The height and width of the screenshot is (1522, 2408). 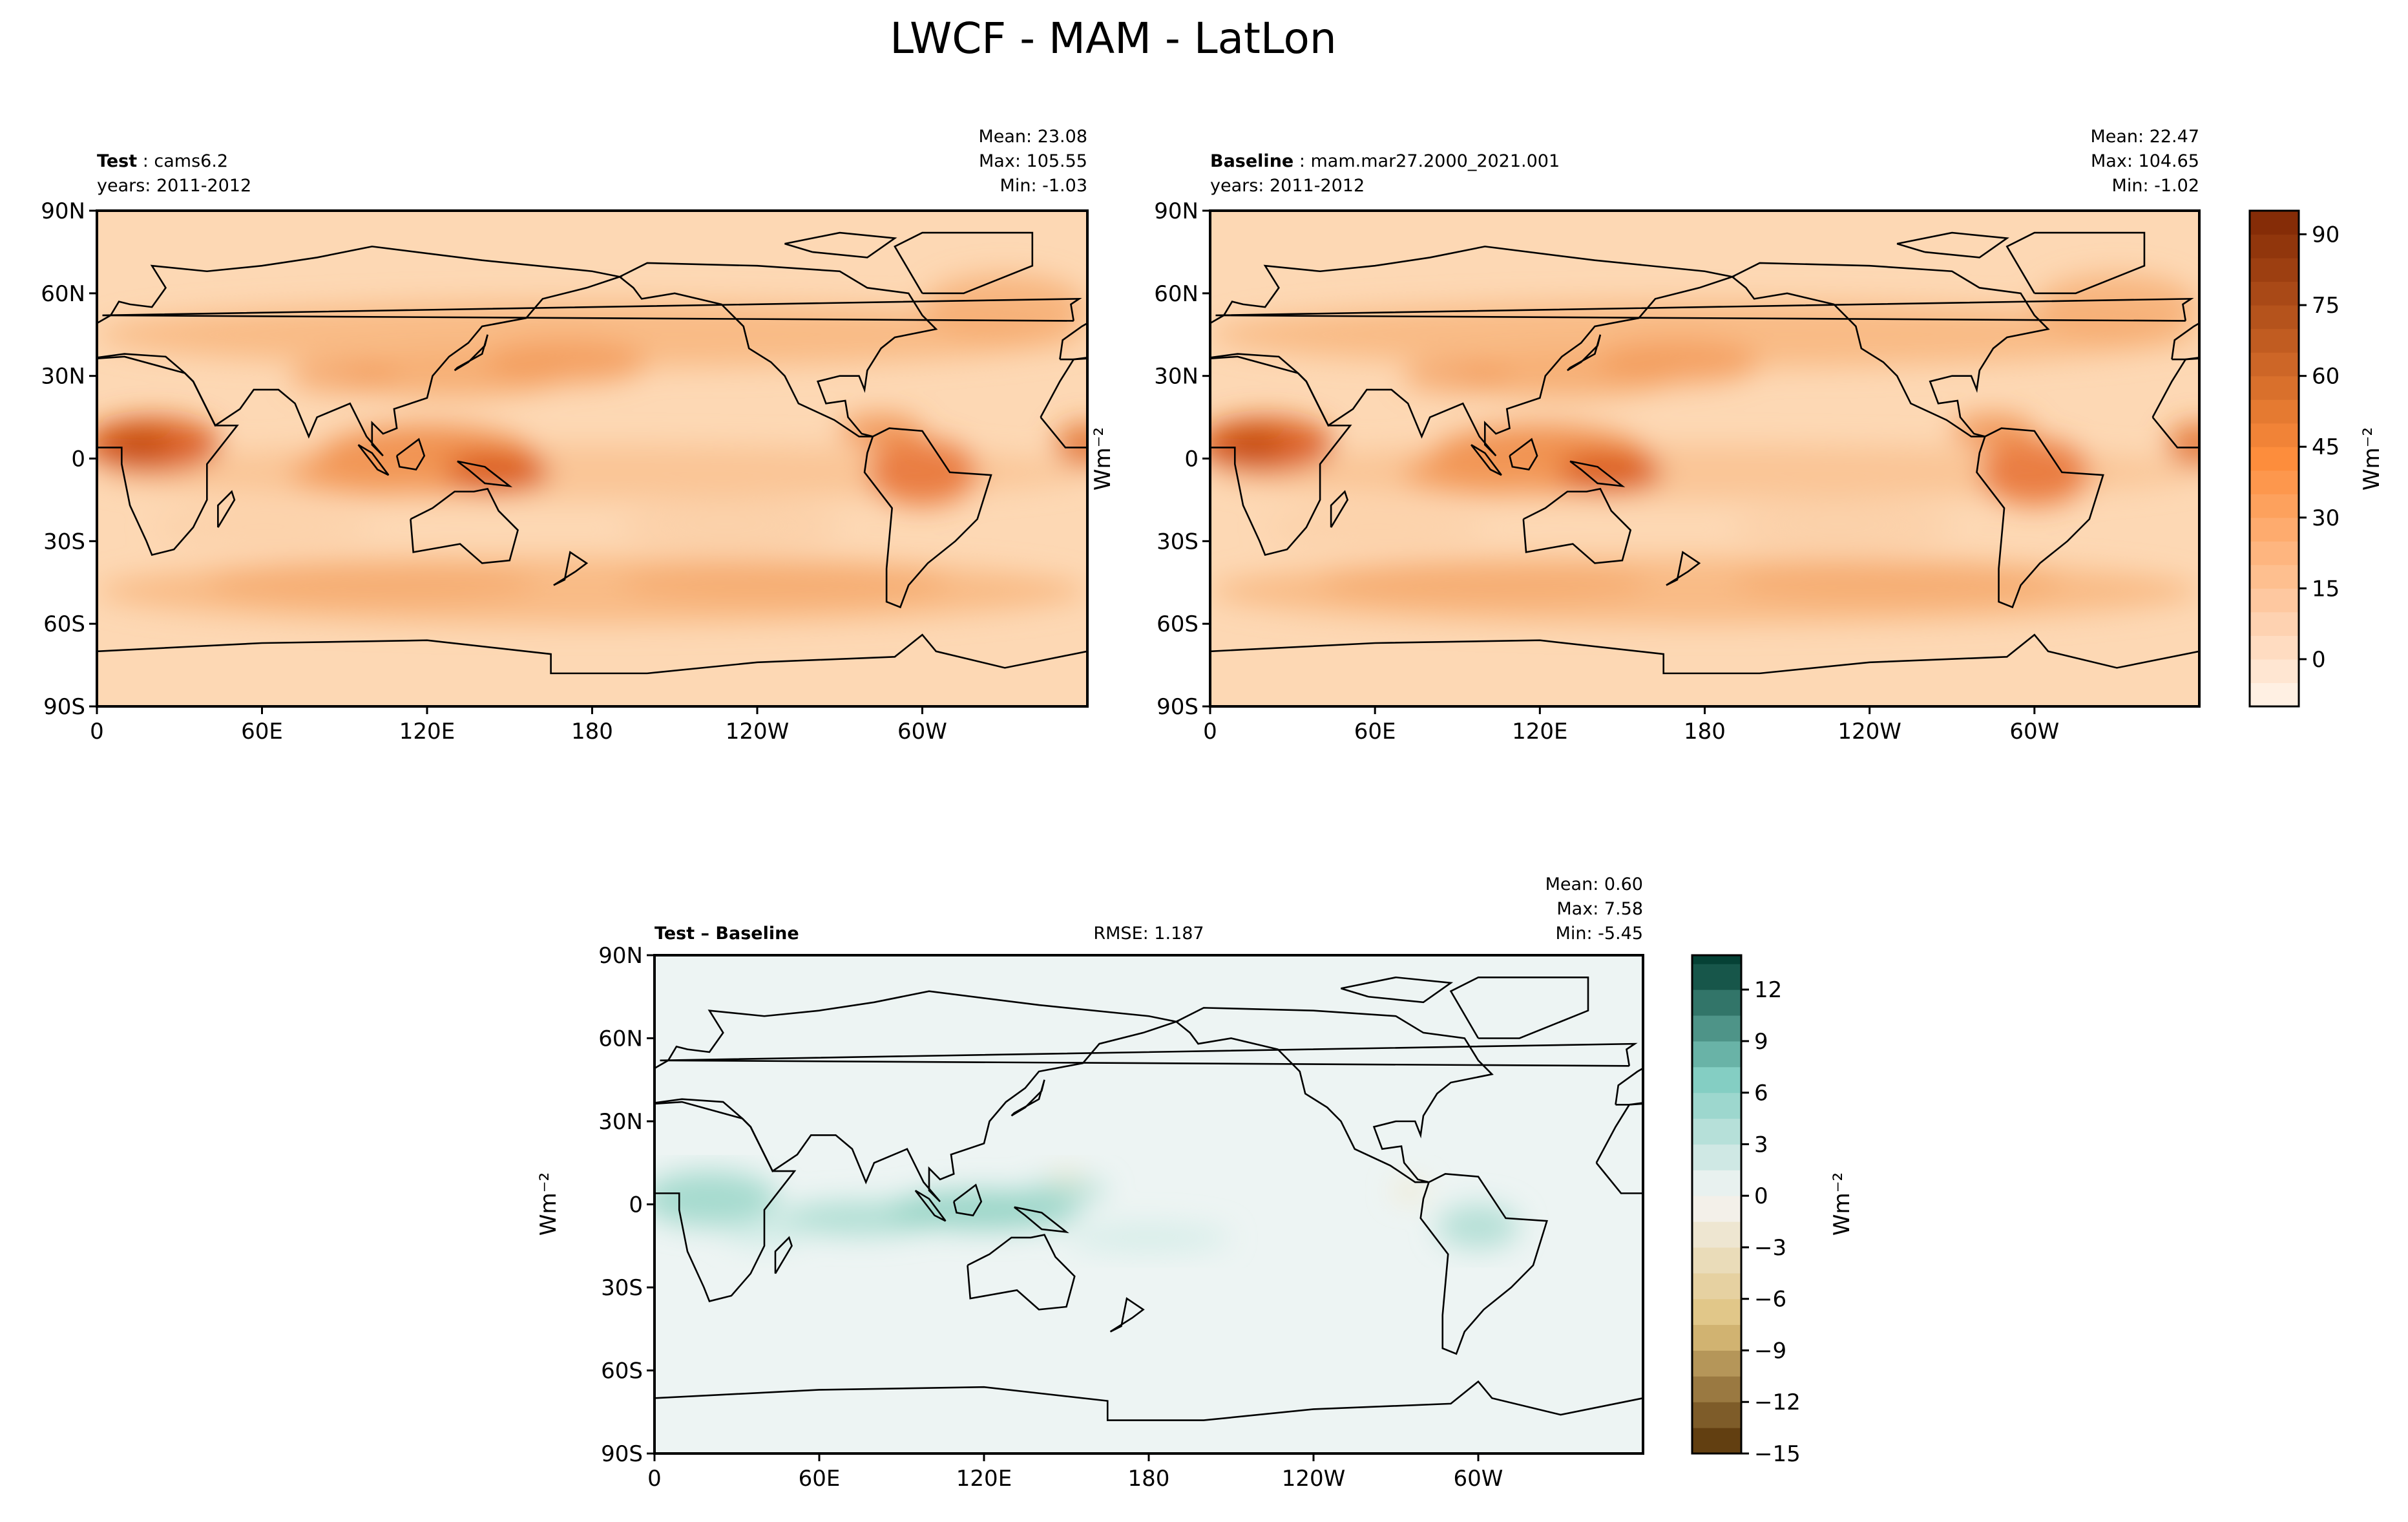 I want to click on panel-test-max: Max: 105.55, so click(x=1033, y=161).